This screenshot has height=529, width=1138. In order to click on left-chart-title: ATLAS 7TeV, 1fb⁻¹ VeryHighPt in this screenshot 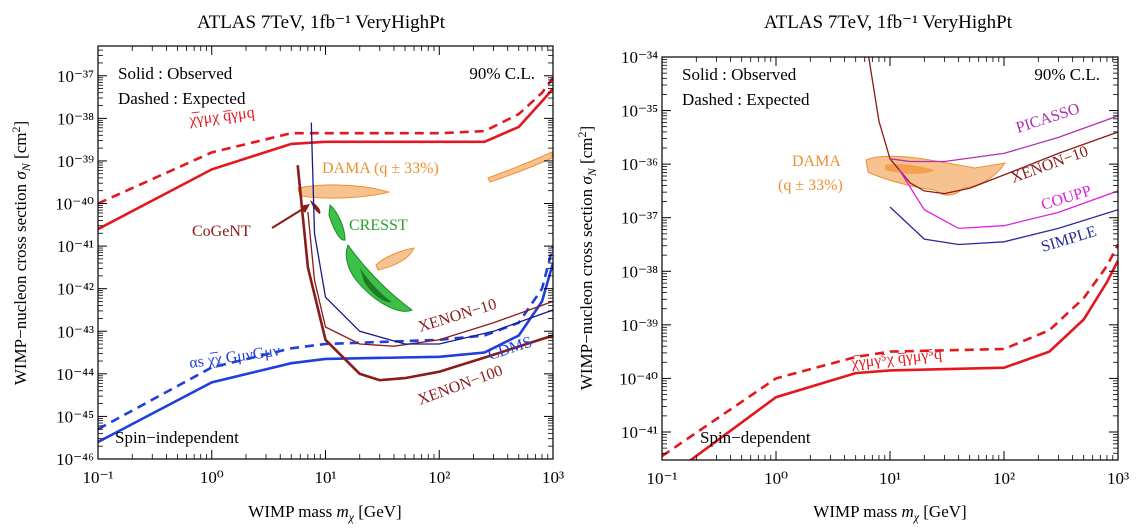, I will do `click(321, 22)`.